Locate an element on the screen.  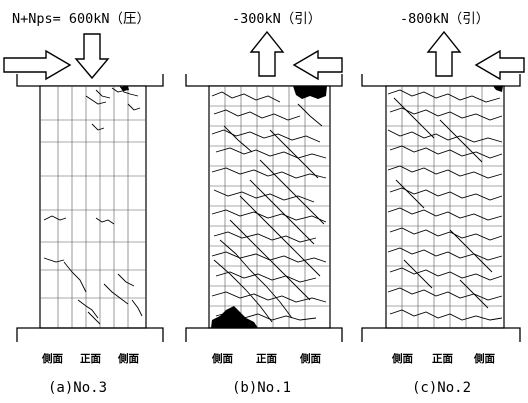
load-label-b: -300kN（引） is located at coordinates (276, 19).